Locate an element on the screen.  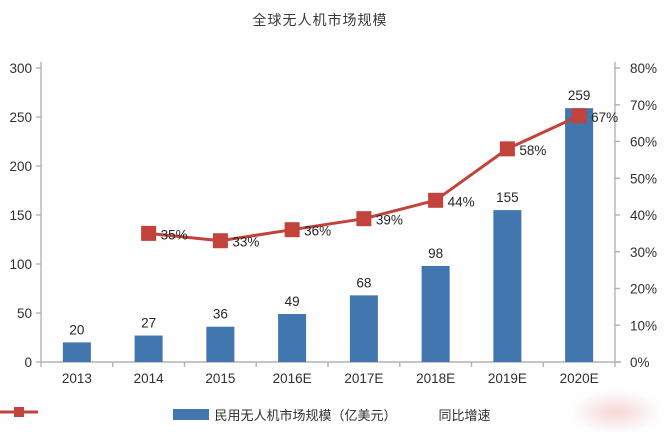
right-axis-tick-label: 0% is located at coordinates (640, 362).